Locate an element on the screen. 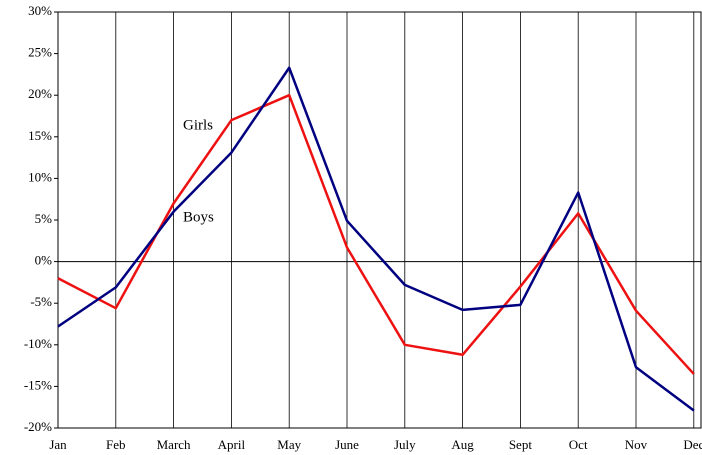 This screenshot has width=702, height=455. y-tick-label: 5% is located at coordinates (44, 218).